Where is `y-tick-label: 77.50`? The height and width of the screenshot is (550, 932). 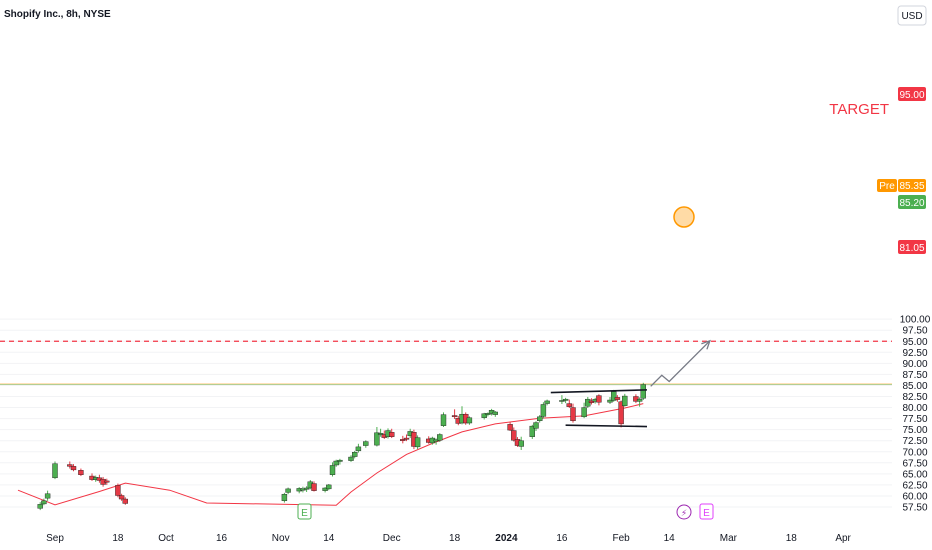
y-tick-label: 77.50 is located at coordinates (914, 419).